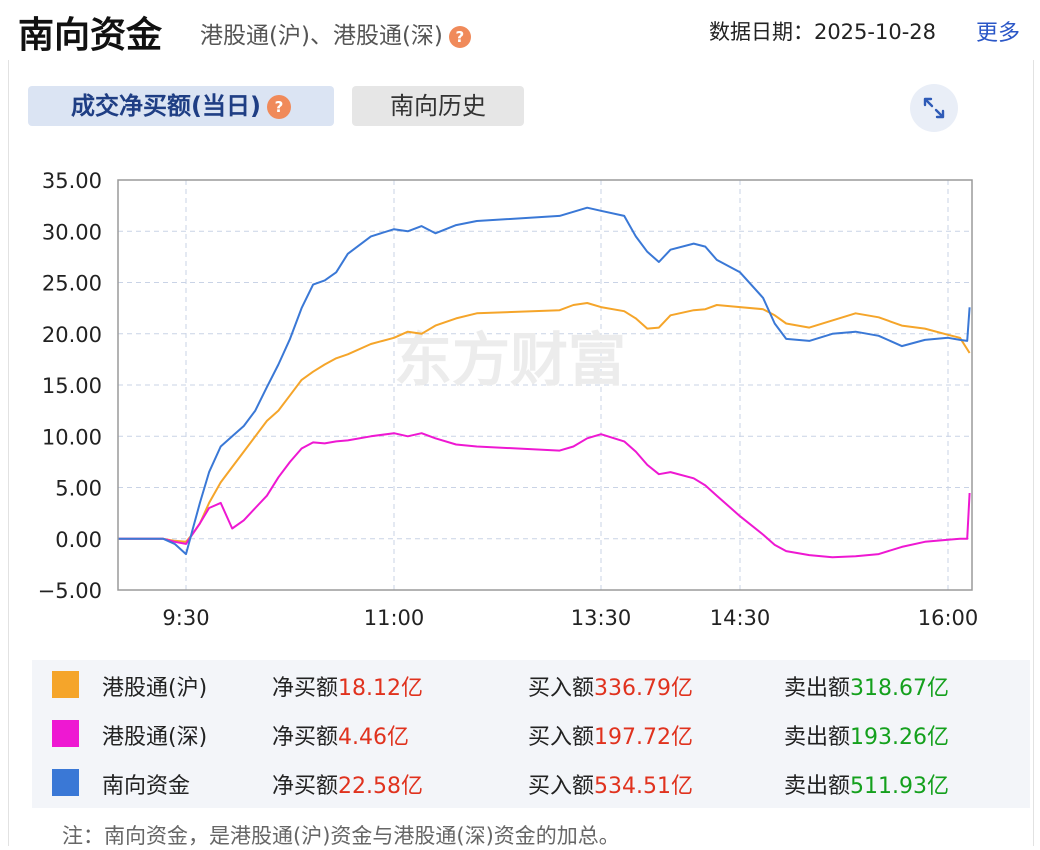 This screenshot has height=850, width=1040. What do you see at coordinates (899, 786) in the screenshot?
I see `legend-sell-amount-value: 511.93亿` at bounding box center [899, 786].